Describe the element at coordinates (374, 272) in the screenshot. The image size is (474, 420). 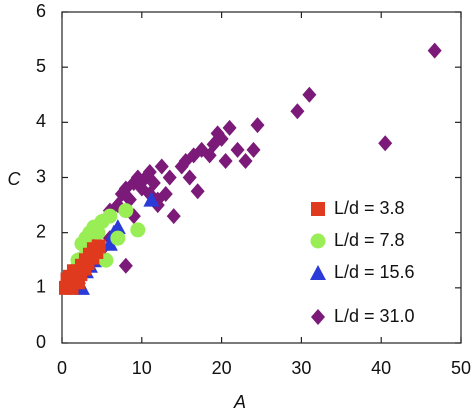
I see `legend-label: L/d = 15.6` at that location.